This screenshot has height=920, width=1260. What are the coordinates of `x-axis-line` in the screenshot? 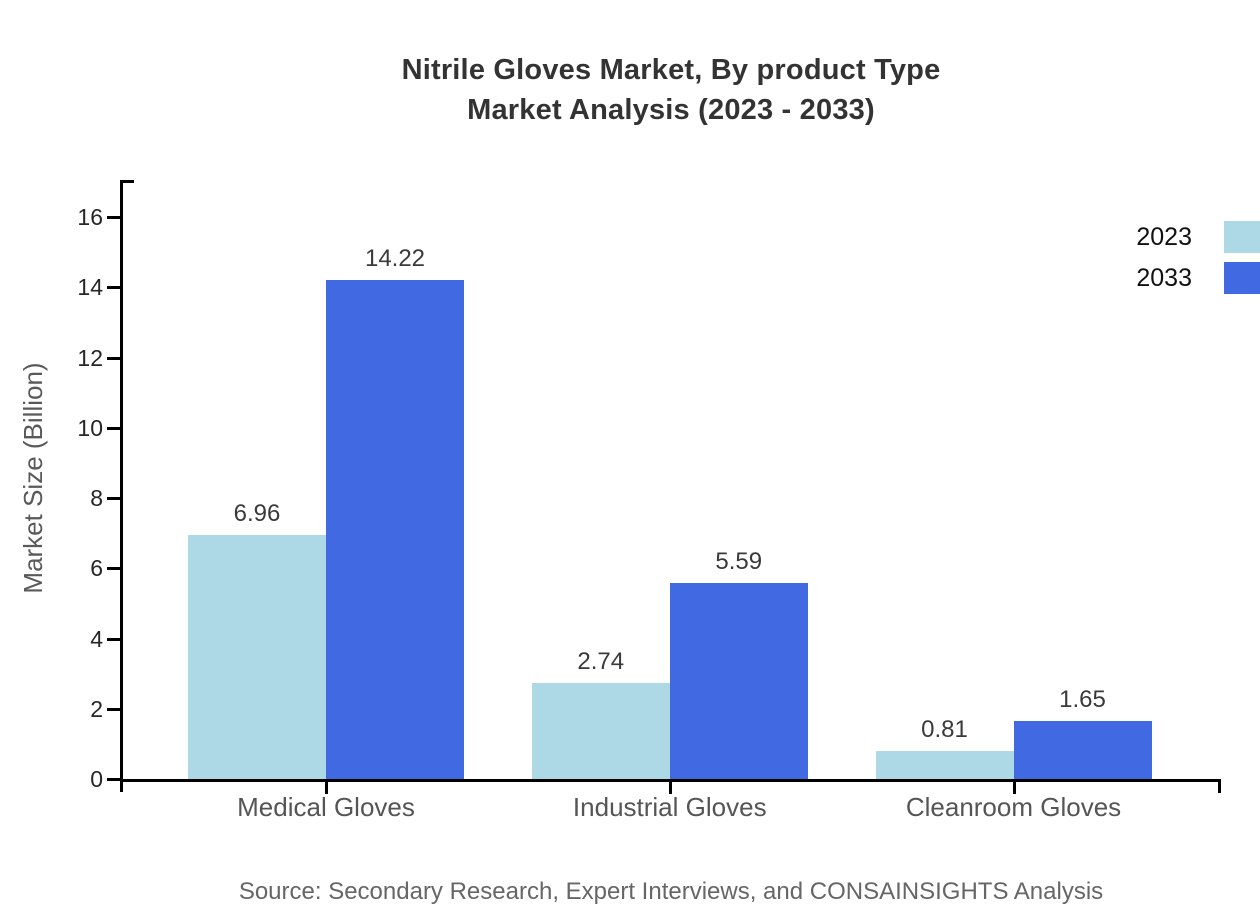 It's located at (670, 780).